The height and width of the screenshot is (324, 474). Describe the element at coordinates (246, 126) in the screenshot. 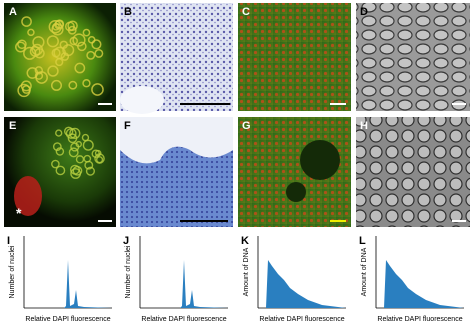

I see `panel-label: G` at that location.